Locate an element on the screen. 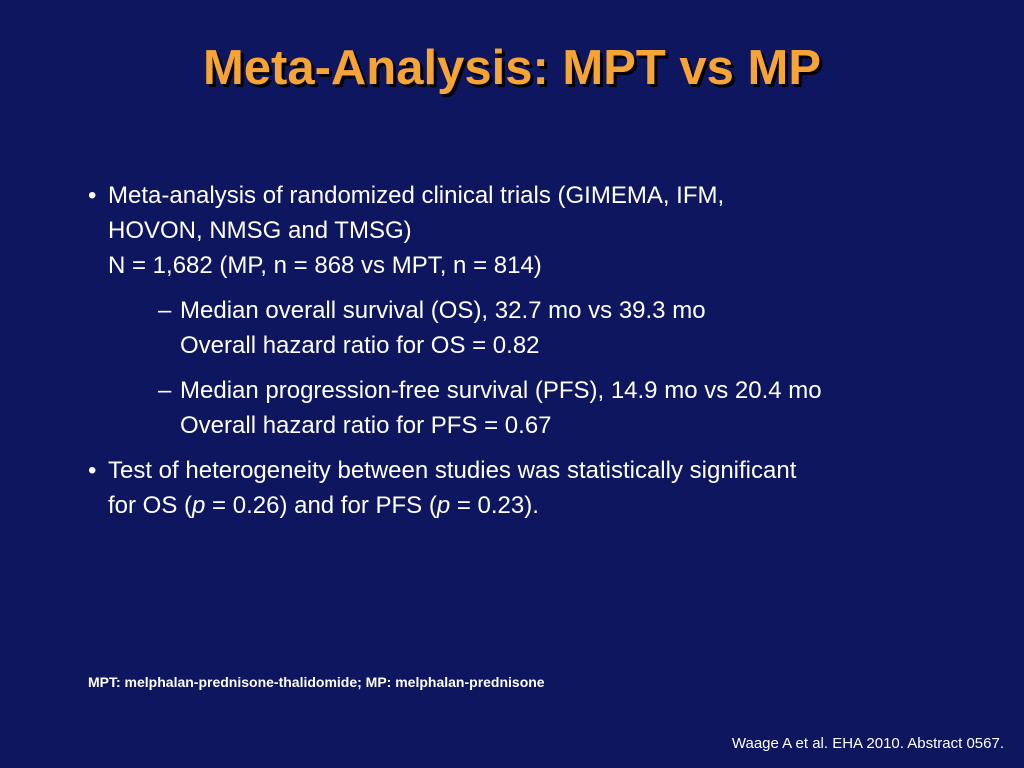  source-citation: Waage A et al. EHA 2010. Abstract 0567. is located at coordinates (867, 743).